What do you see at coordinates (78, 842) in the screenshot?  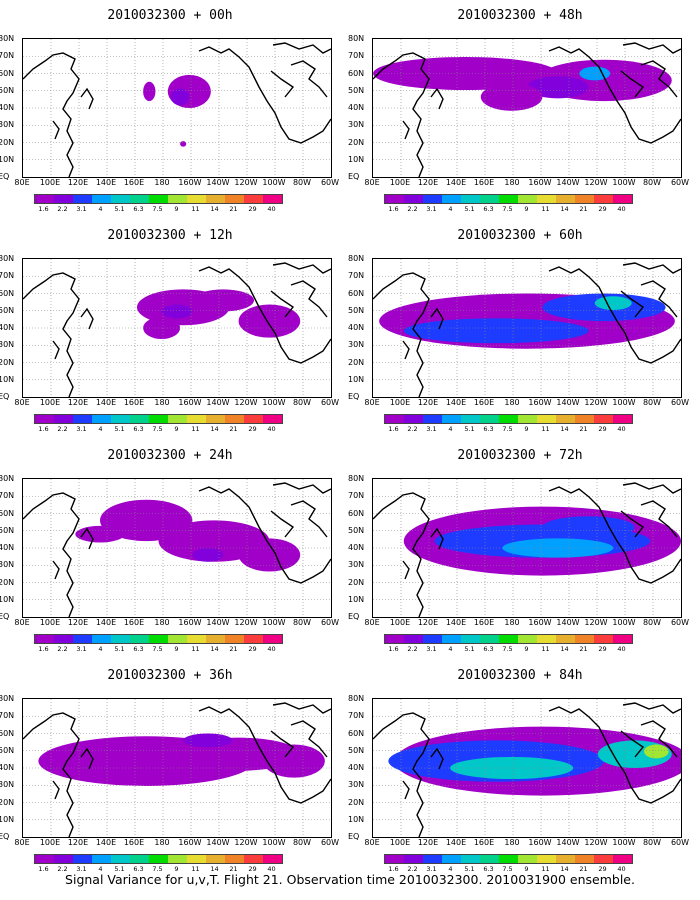 I see `lon-label: 120E` at bounding box center [78, 842].